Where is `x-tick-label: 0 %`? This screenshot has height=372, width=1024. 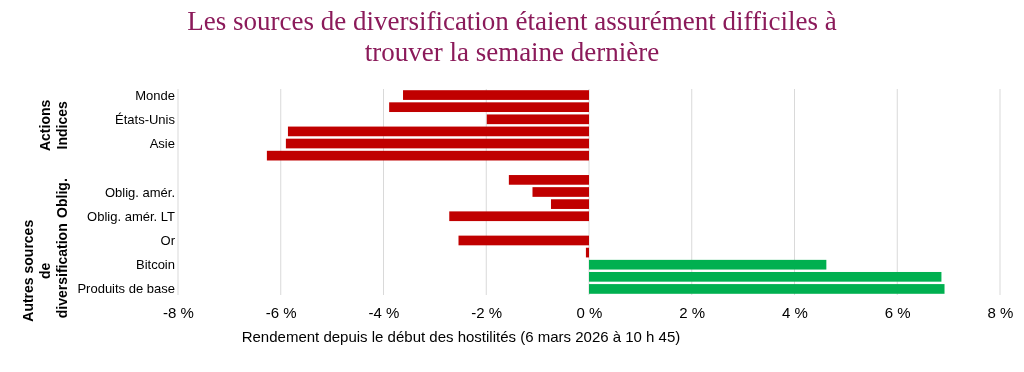 x-tick-label: 0 % is located at coordinates (589, 312).